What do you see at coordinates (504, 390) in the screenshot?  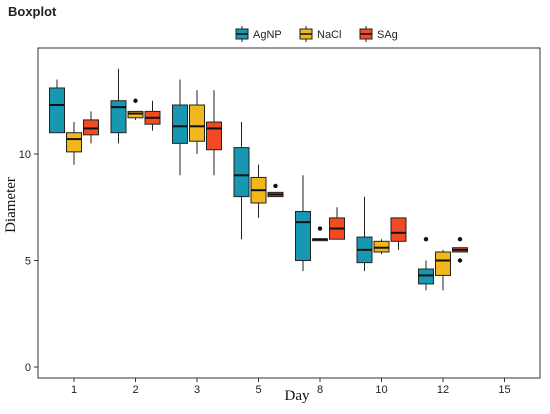 I see `x-tick-label: 15` at bounding box center [504, 390].